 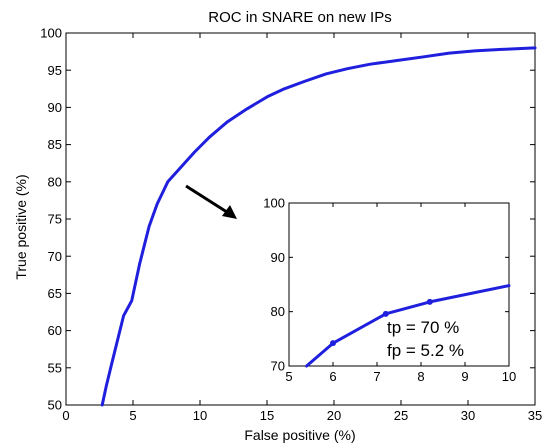 I want to click on main-y-tick-label: 60, so click(x=55, y=330).